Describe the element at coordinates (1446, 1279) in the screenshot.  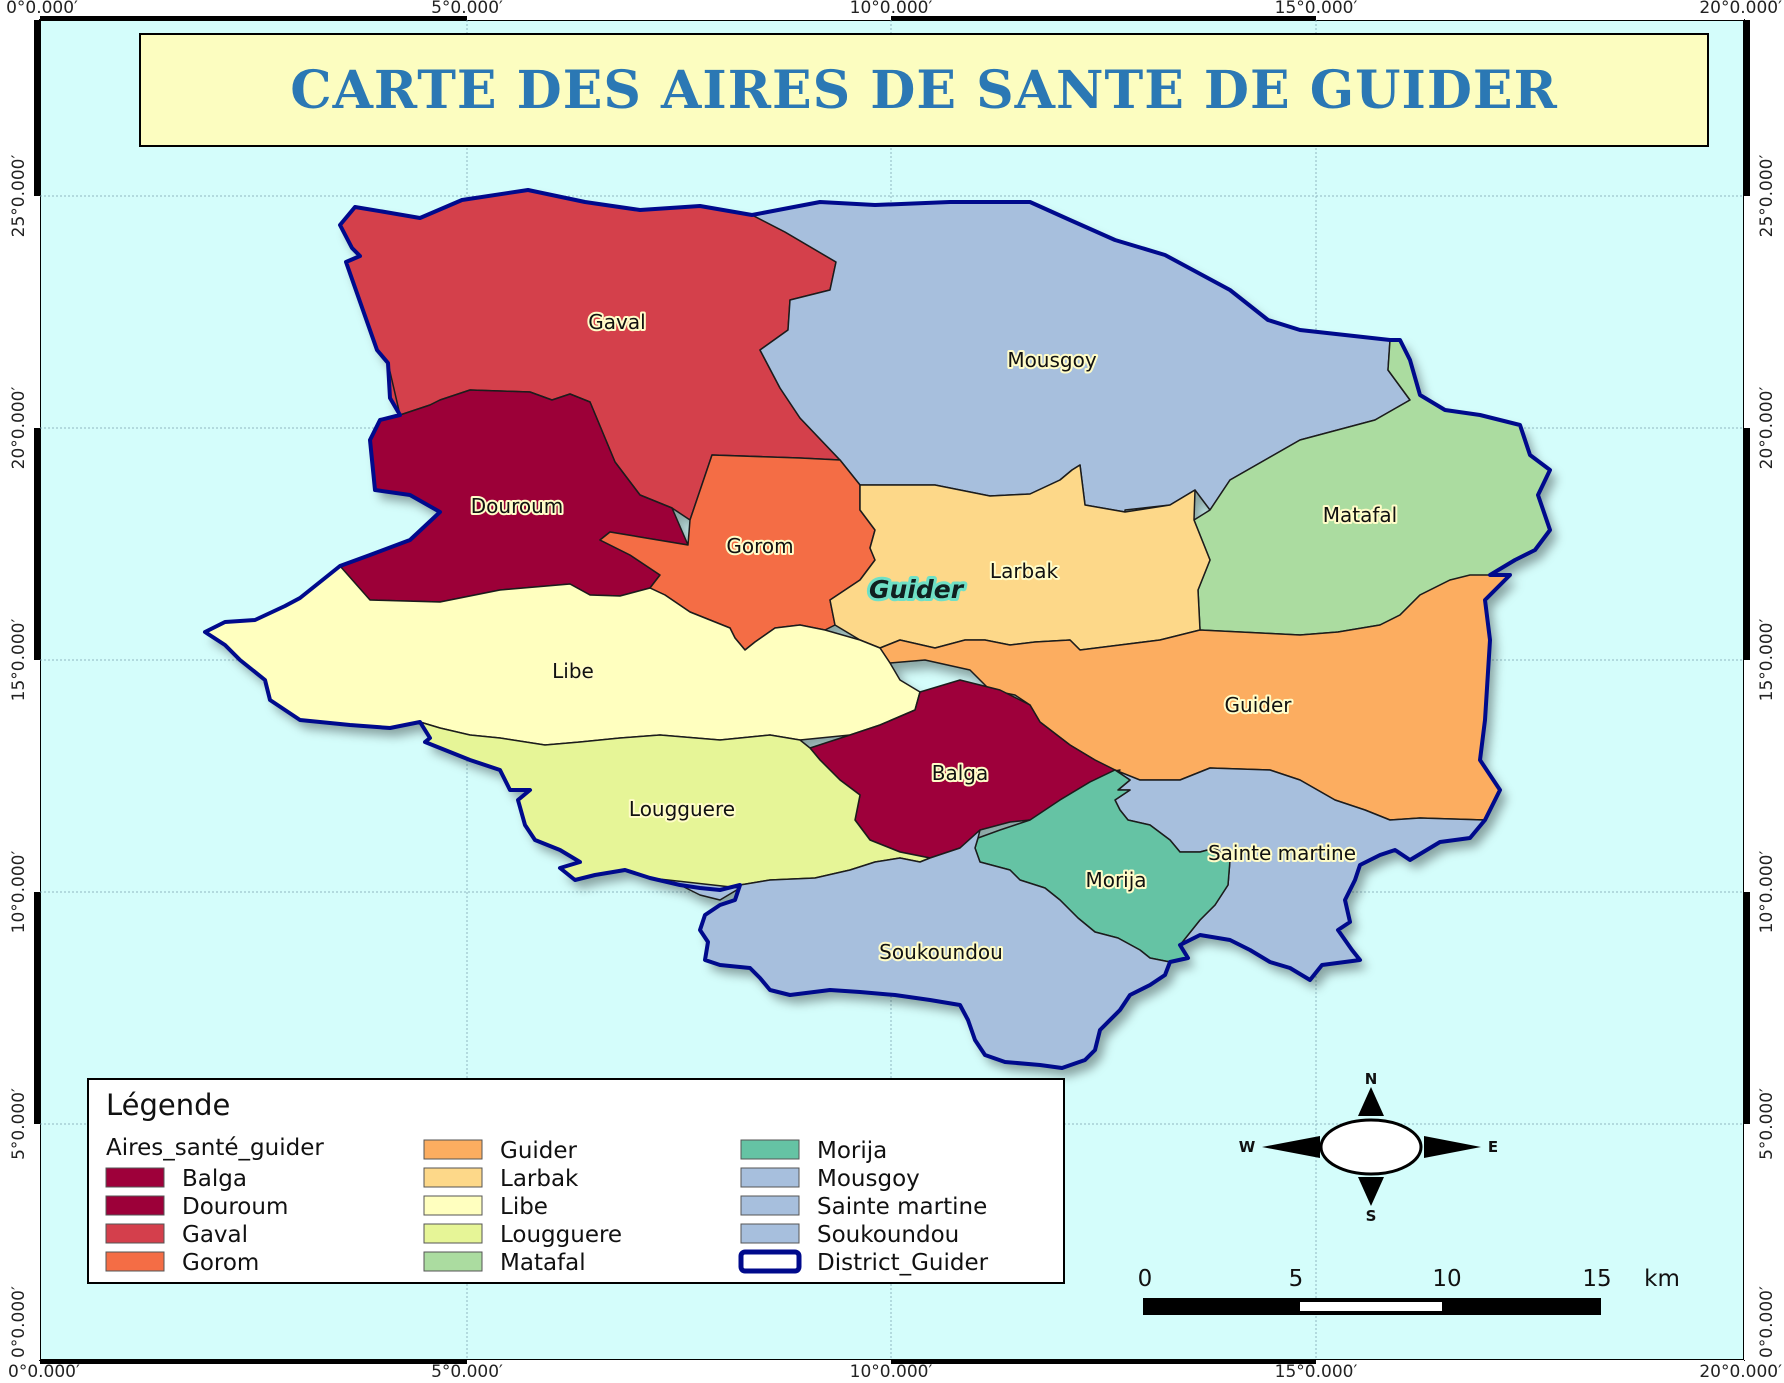
I see `scale-tick-10: 10` at that location.